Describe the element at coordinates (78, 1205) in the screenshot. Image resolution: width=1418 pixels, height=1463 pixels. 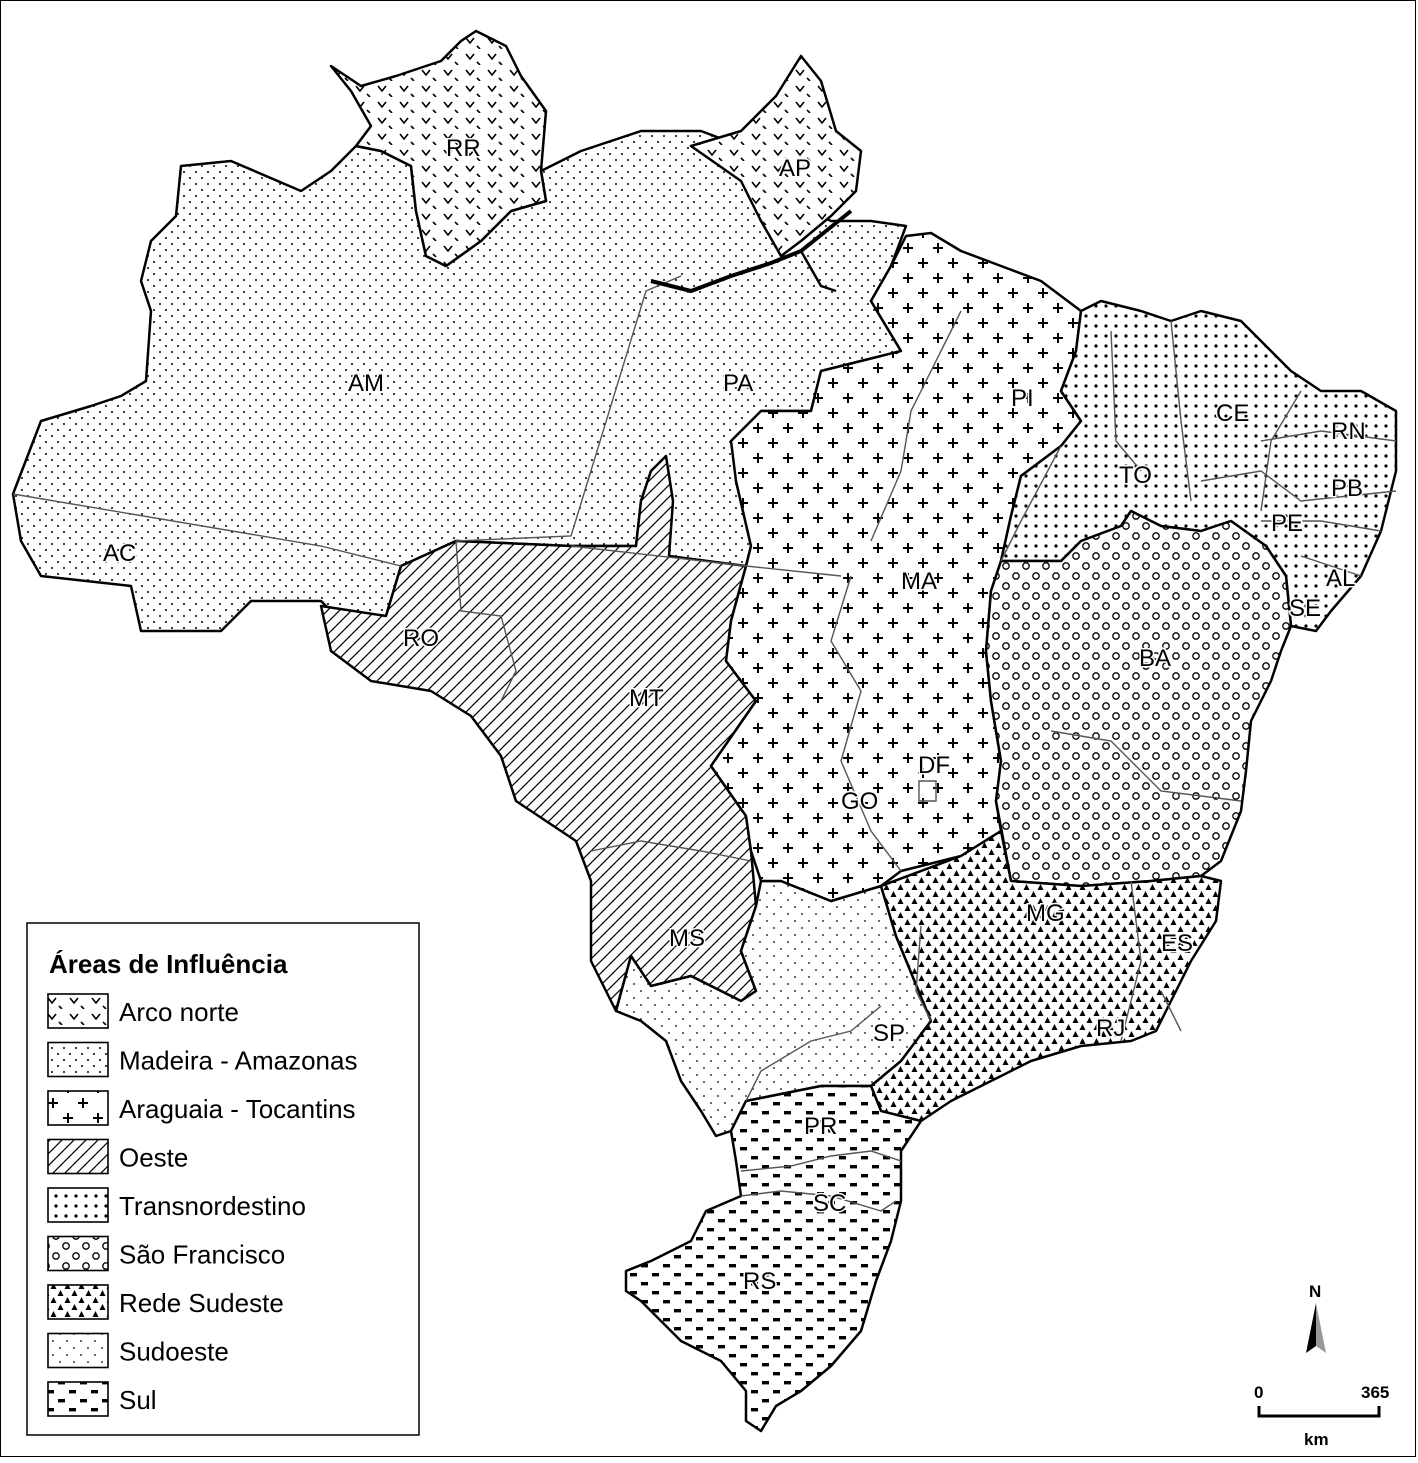
I see `legend-swatch-dense-dots` at that location.